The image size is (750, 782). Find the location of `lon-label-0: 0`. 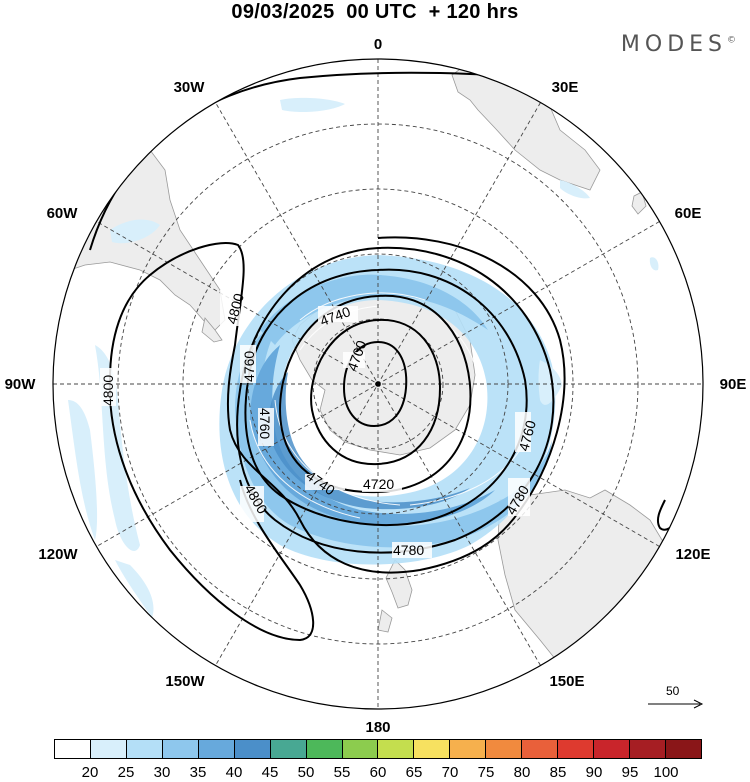

lon-label-0: 0 is located at coordinates (378, 44).